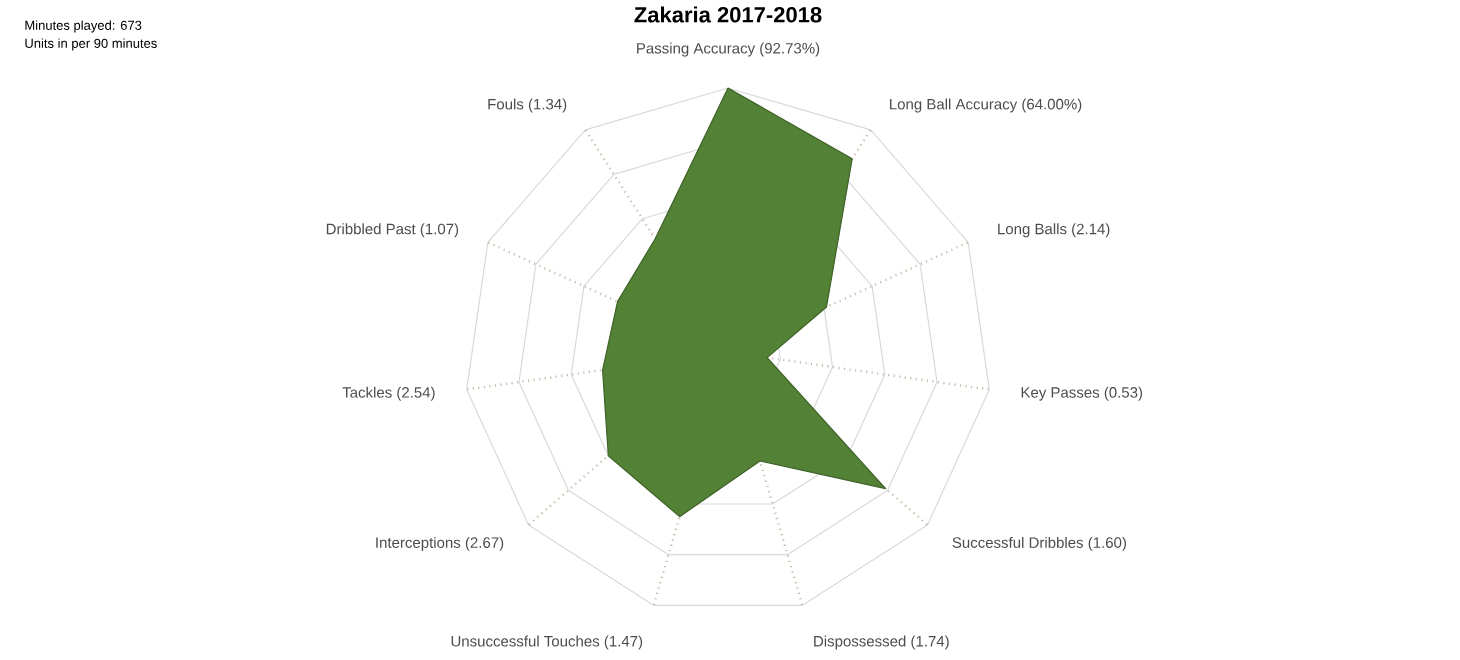 The height and width of the screenshot is (660, 1460). Describe the element at coordinates (728, 14) in the screenshot. I see `chart-title: Zakaria 2017-2018` at that location.